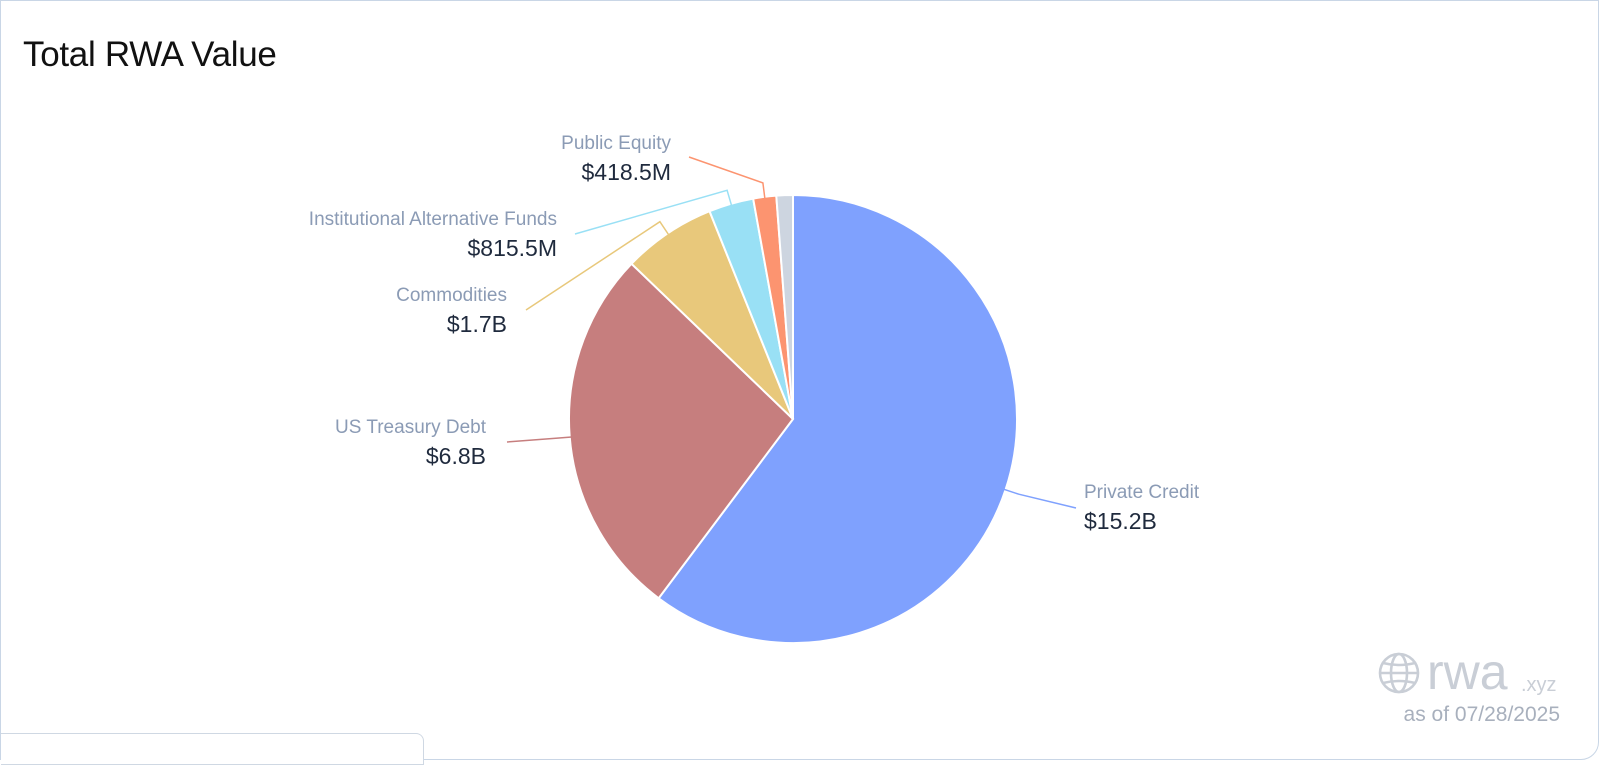  I want to click on leader-line-institutional-alternative-funds, so click(653, 212).